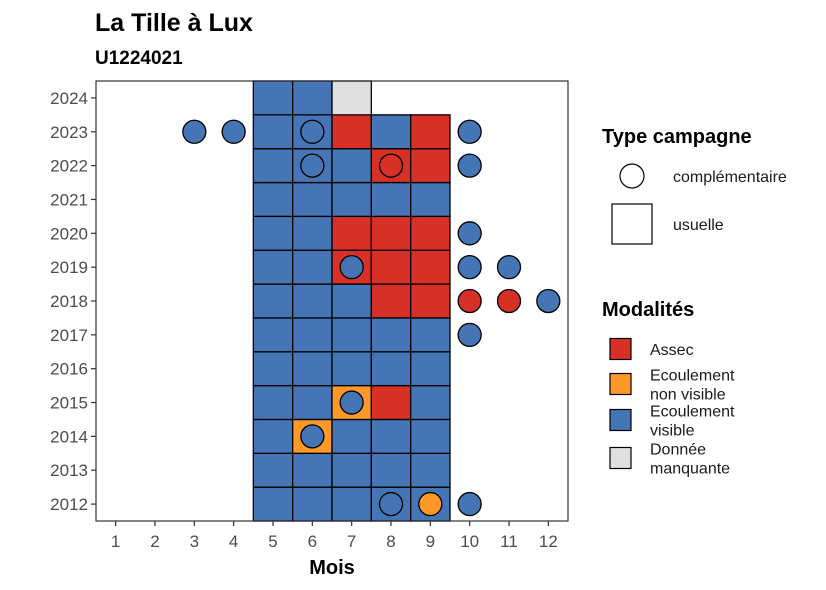  I want to click on y-tick-label: 2014, so click(69, 436).